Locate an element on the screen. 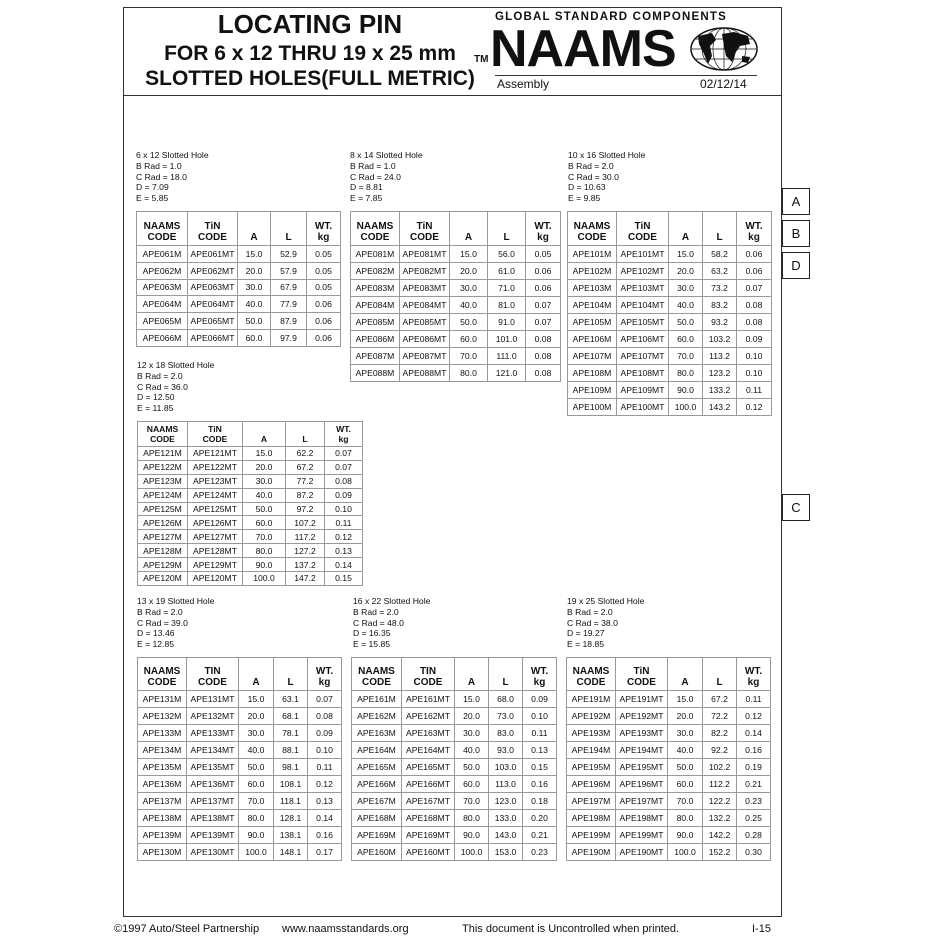 This screenshot has height=940, width=940. table-cell: 0.17 is located at coordinates (324, 852).